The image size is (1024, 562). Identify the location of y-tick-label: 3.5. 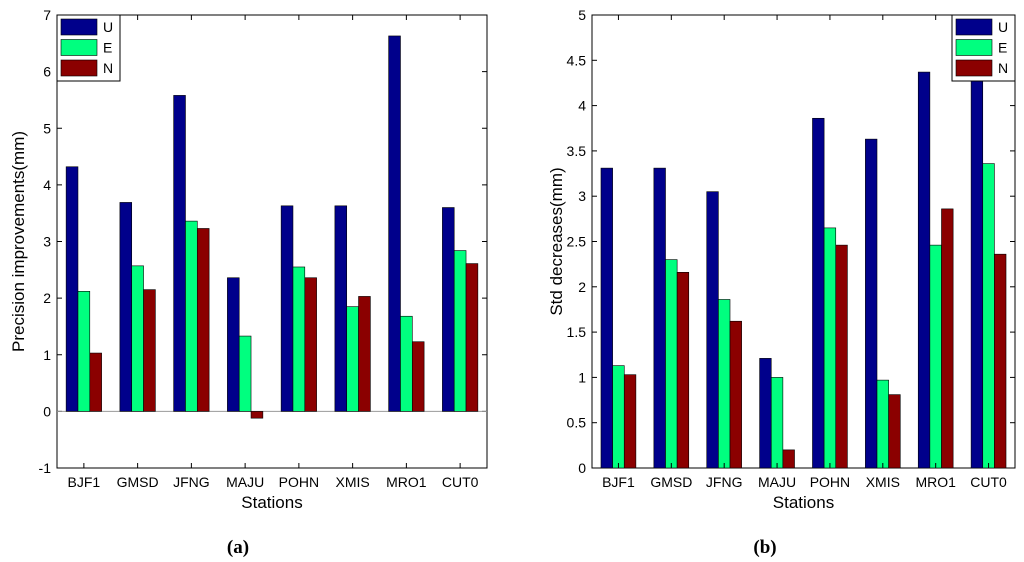
(577, 151).